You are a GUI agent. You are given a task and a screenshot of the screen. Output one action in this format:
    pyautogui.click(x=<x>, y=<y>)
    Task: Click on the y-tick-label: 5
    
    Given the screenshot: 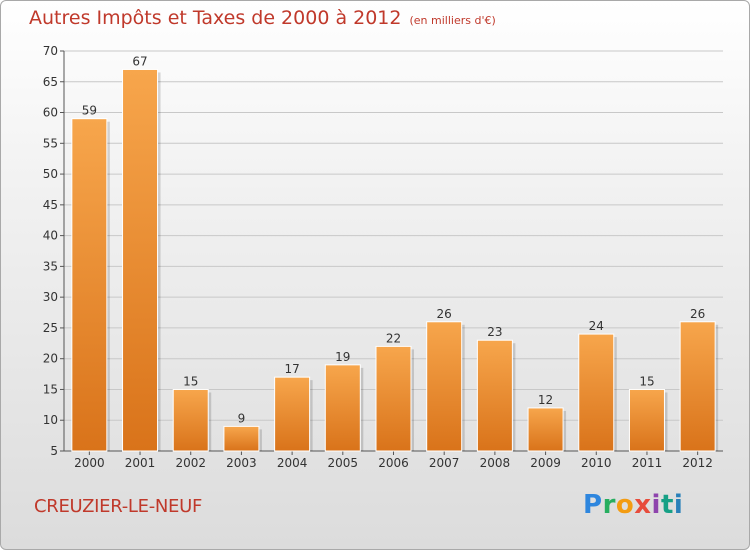 What is the action you would take?
    pyautogui.click(x=54, y=451)
    